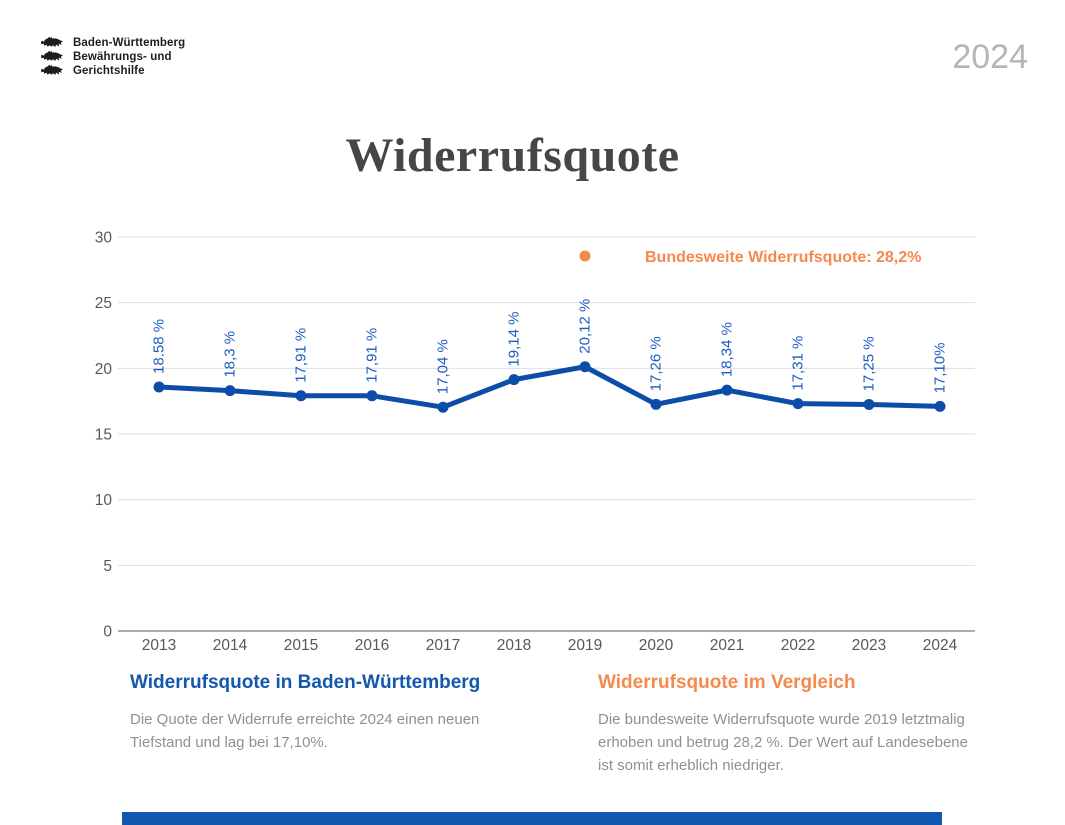  I want to click on logo-line-3: Gerichtshilfe, so click(109, 71).